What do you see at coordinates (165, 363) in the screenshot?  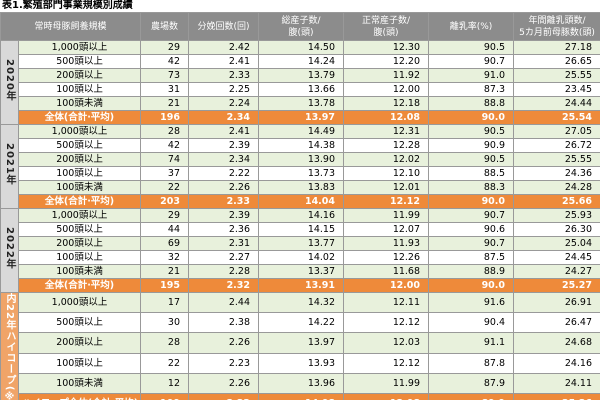 I see `value-cell: 22` at bounding box center [165, 363].